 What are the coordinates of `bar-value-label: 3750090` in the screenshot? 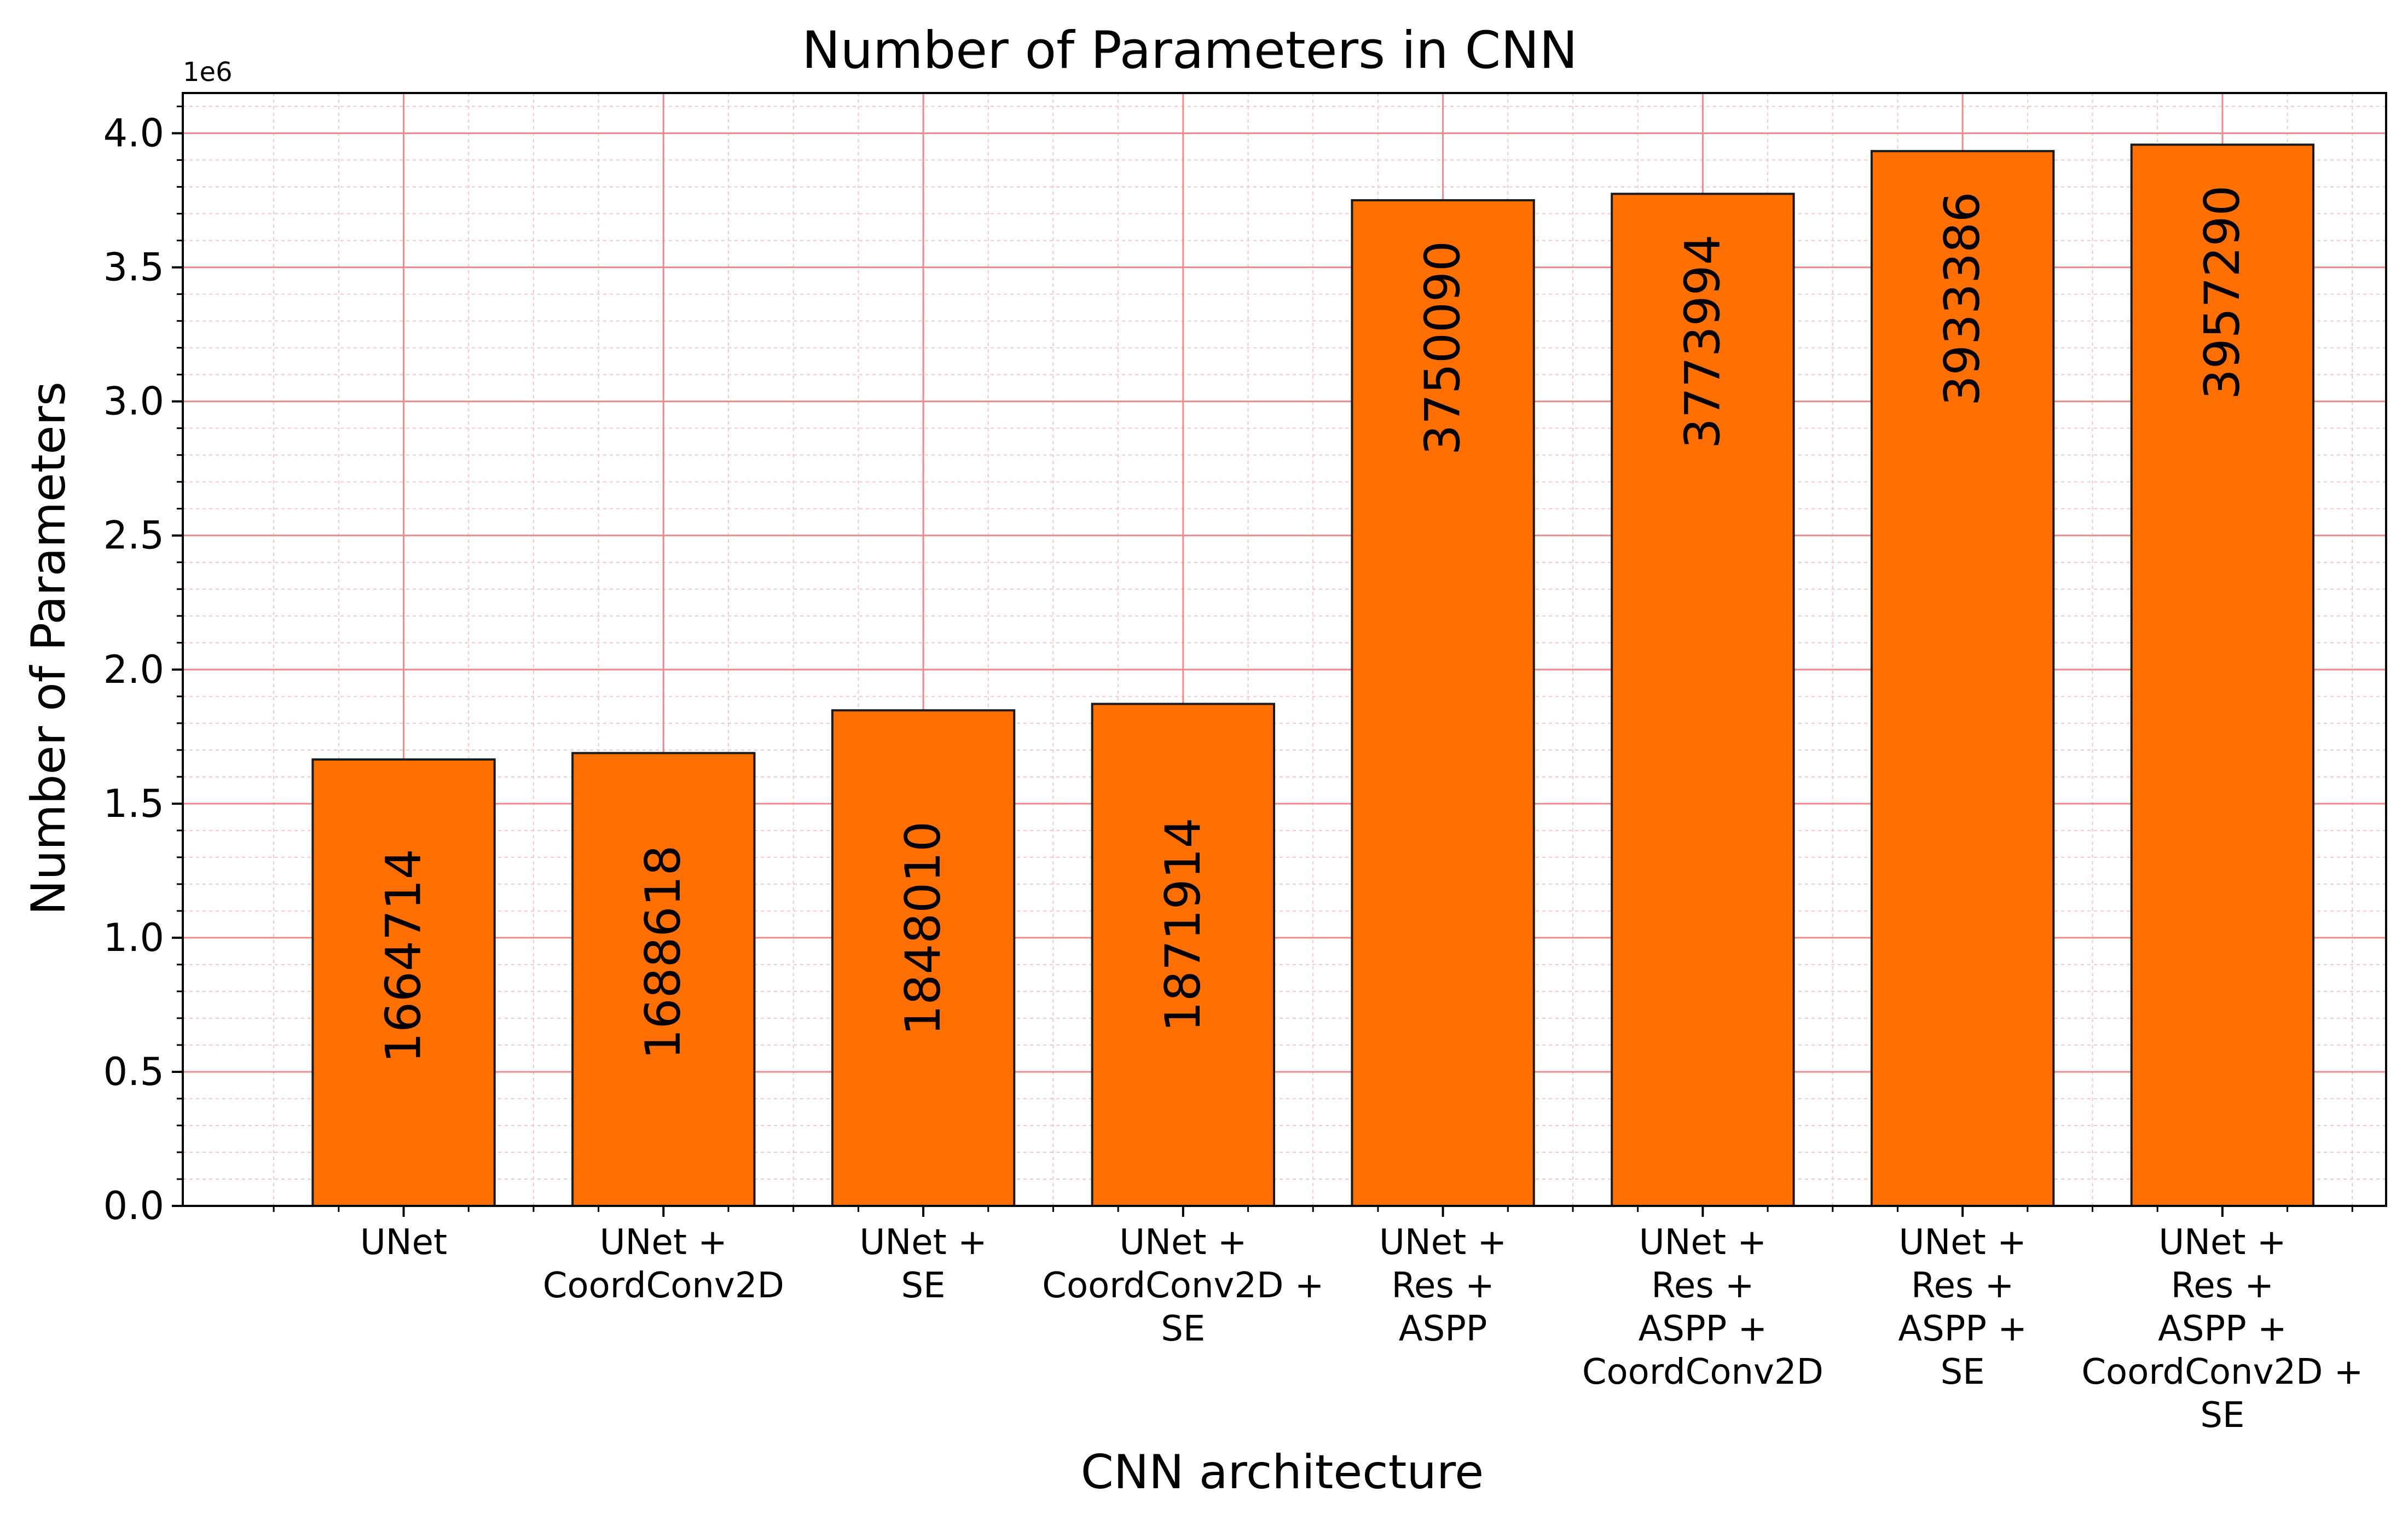 It's located at (1443, 348).